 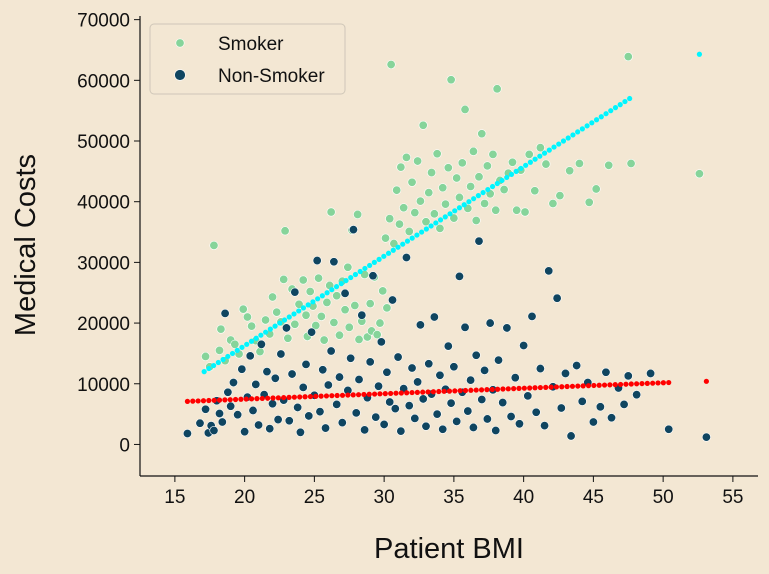 What do you see at coordinates (180, 43) in the screenshot?
I see `legend-marker-smoker` at bounding box center [180, 43].